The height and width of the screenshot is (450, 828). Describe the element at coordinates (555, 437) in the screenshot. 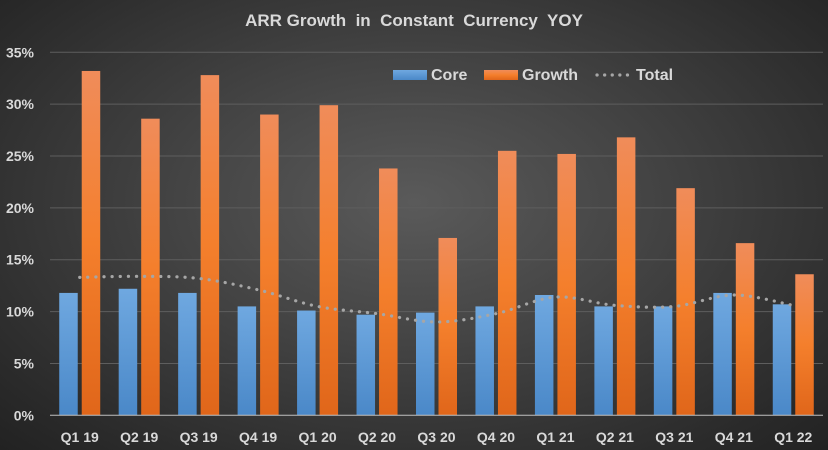

I see `x-tick-label: Q1 21` at that location.